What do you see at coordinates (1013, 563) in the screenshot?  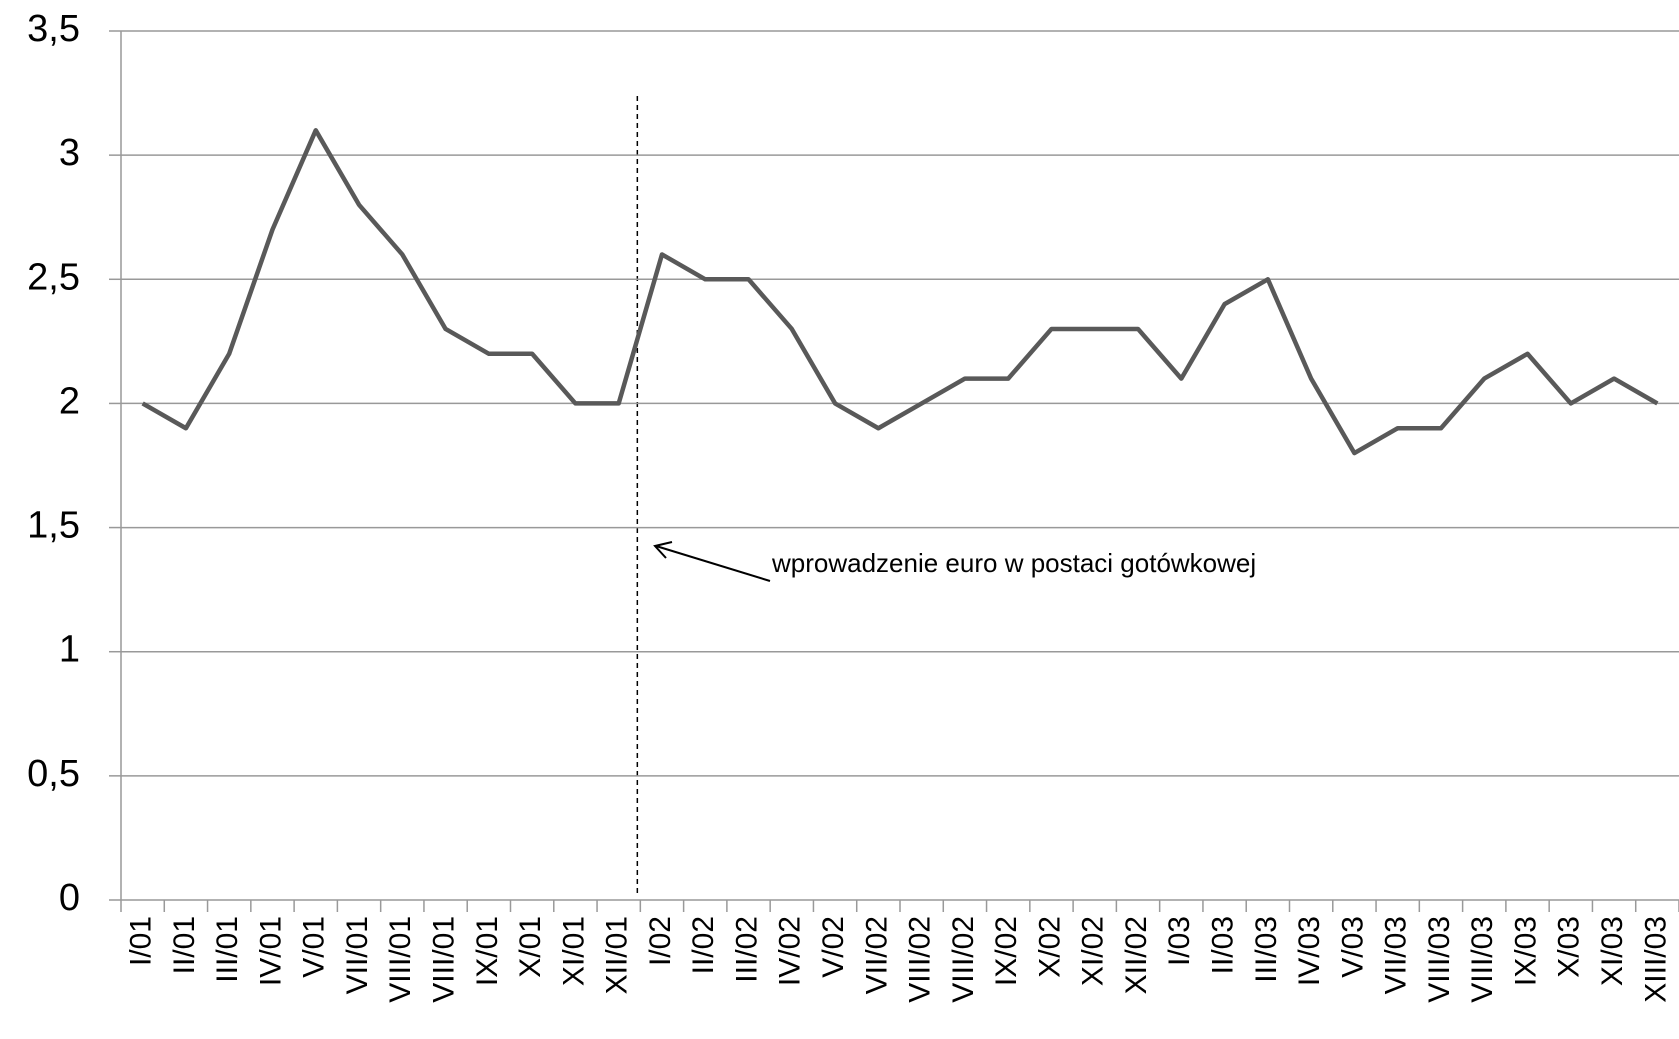 I see `annotation: wprowadzenie euro w postaci gotówkowej` at bounding box center [1013, 563].